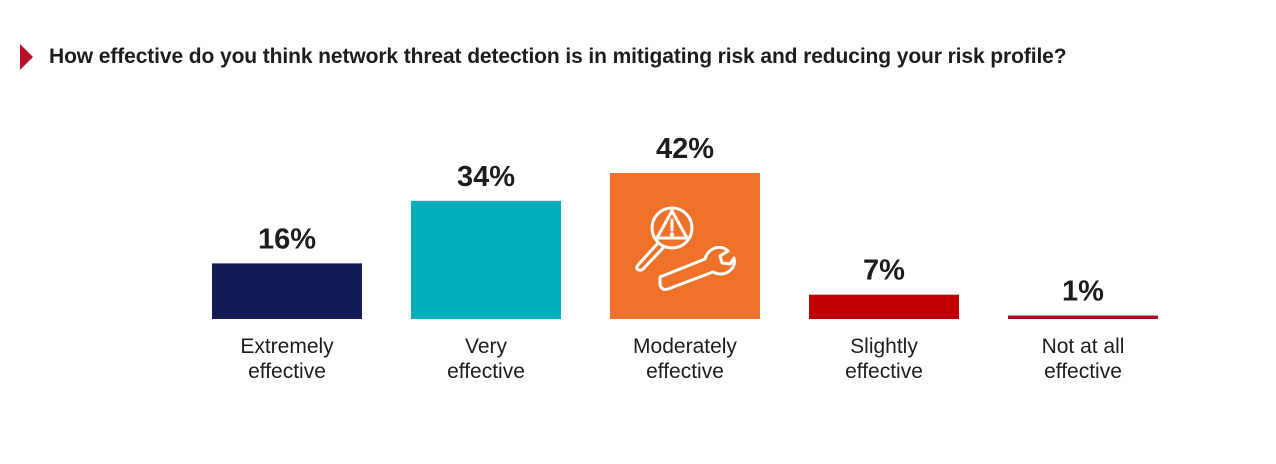 The image size is (1276, 464). Describe the element at coordinates (486, 177) in the screenshot. I see `data-label: 34%` at that location.